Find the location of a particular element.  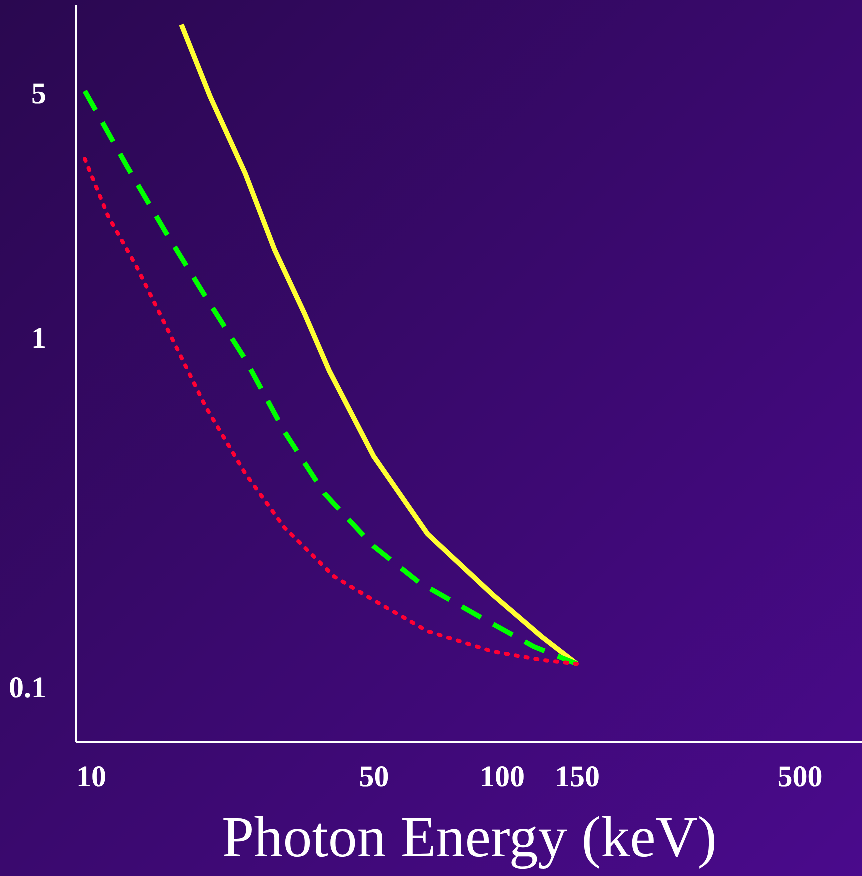

x-axis-title: Photon Energy (keV) is located at coordinates (470, 837).